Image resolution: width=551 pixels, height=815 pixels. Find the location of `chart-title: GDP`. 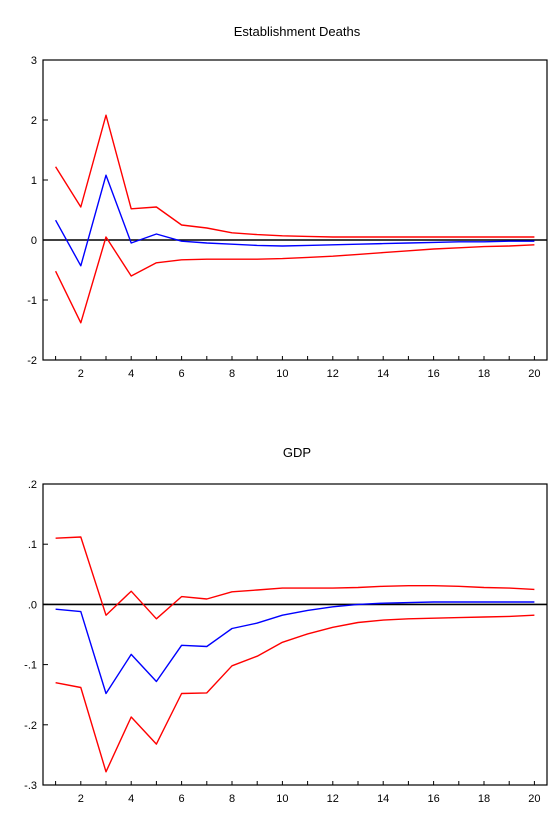

chart-title: GDP is located at coordinates (297, 452).